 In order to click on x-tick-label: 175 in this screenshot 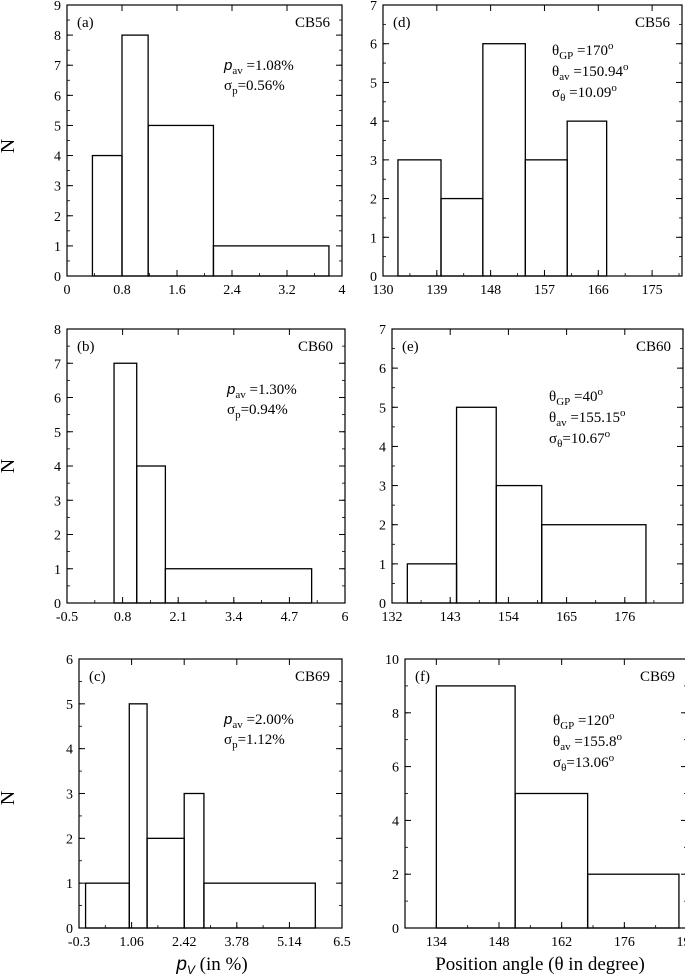, I will do `click(652, 290)`.